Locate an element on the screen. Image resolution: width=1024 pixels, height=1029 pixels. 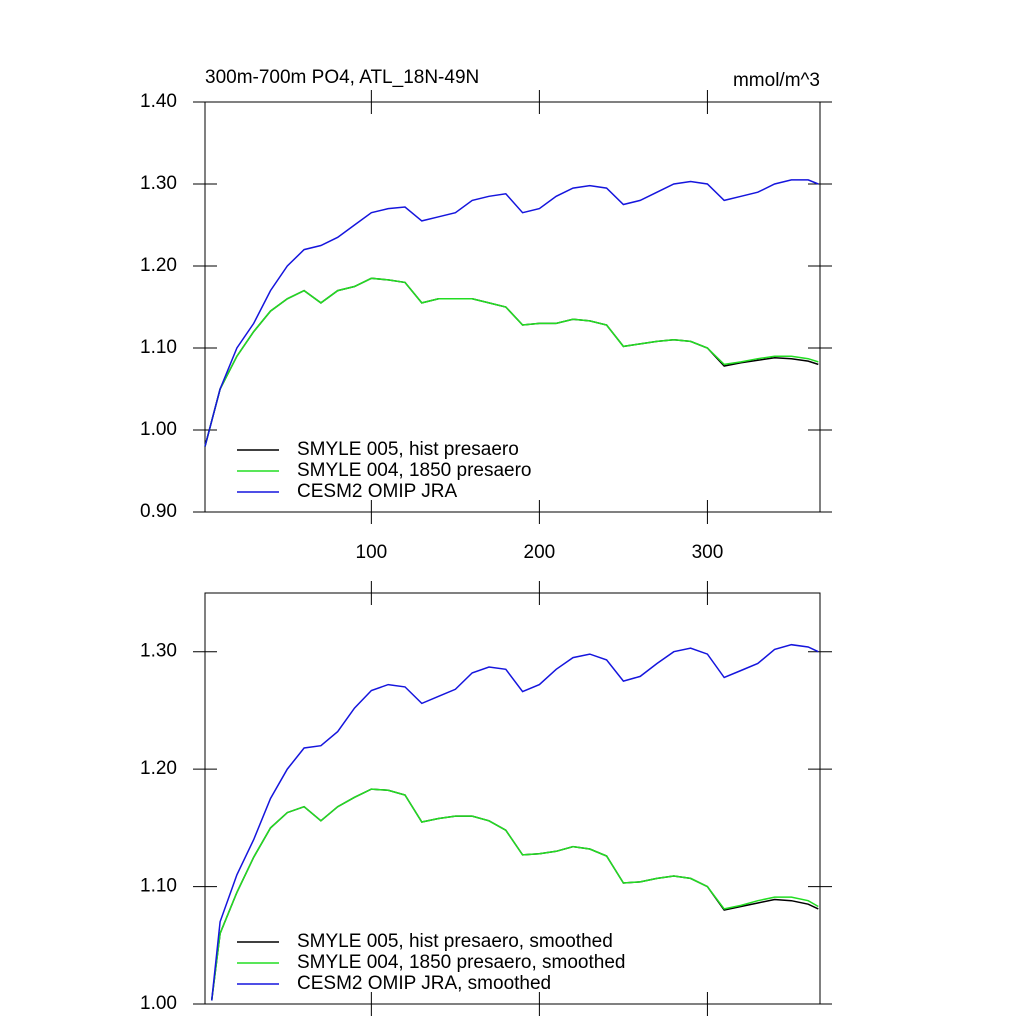
legend-label: CESM2 OMIP JRA is located at coordinates (377, 491).